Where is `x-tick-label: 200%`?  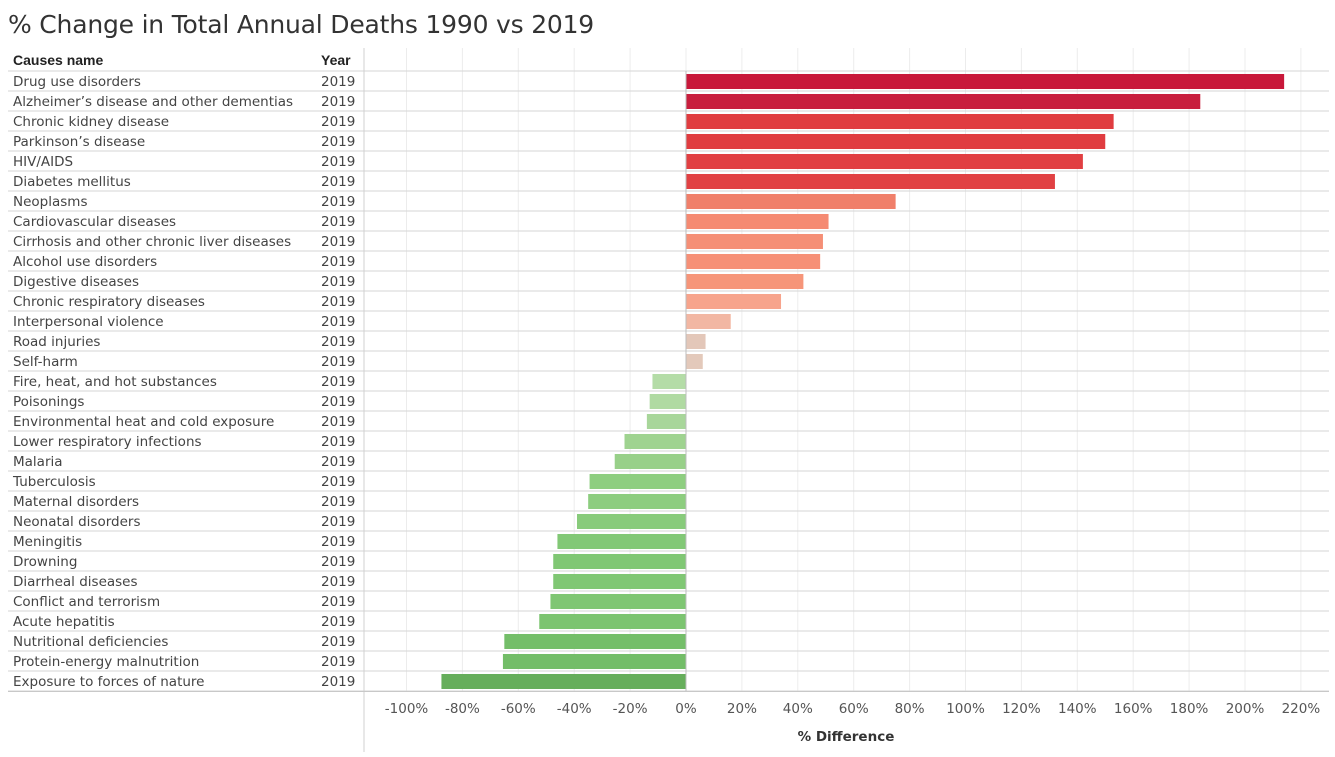
x-tick-label: 200% is located at coordinates (1245, 709).